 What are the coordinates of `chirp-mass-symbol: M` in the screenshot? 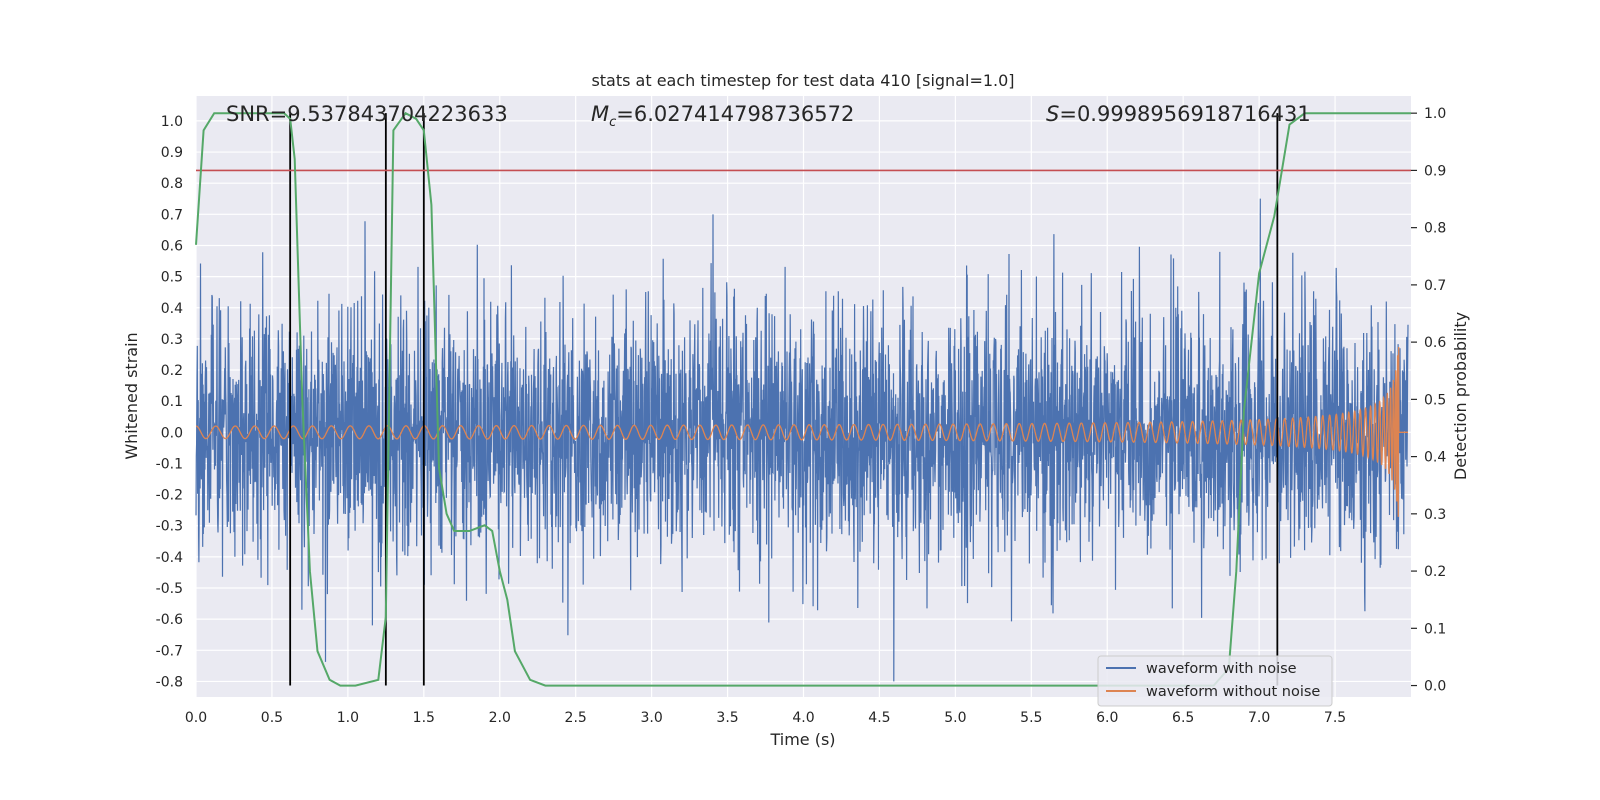 It's located at (600, 114).